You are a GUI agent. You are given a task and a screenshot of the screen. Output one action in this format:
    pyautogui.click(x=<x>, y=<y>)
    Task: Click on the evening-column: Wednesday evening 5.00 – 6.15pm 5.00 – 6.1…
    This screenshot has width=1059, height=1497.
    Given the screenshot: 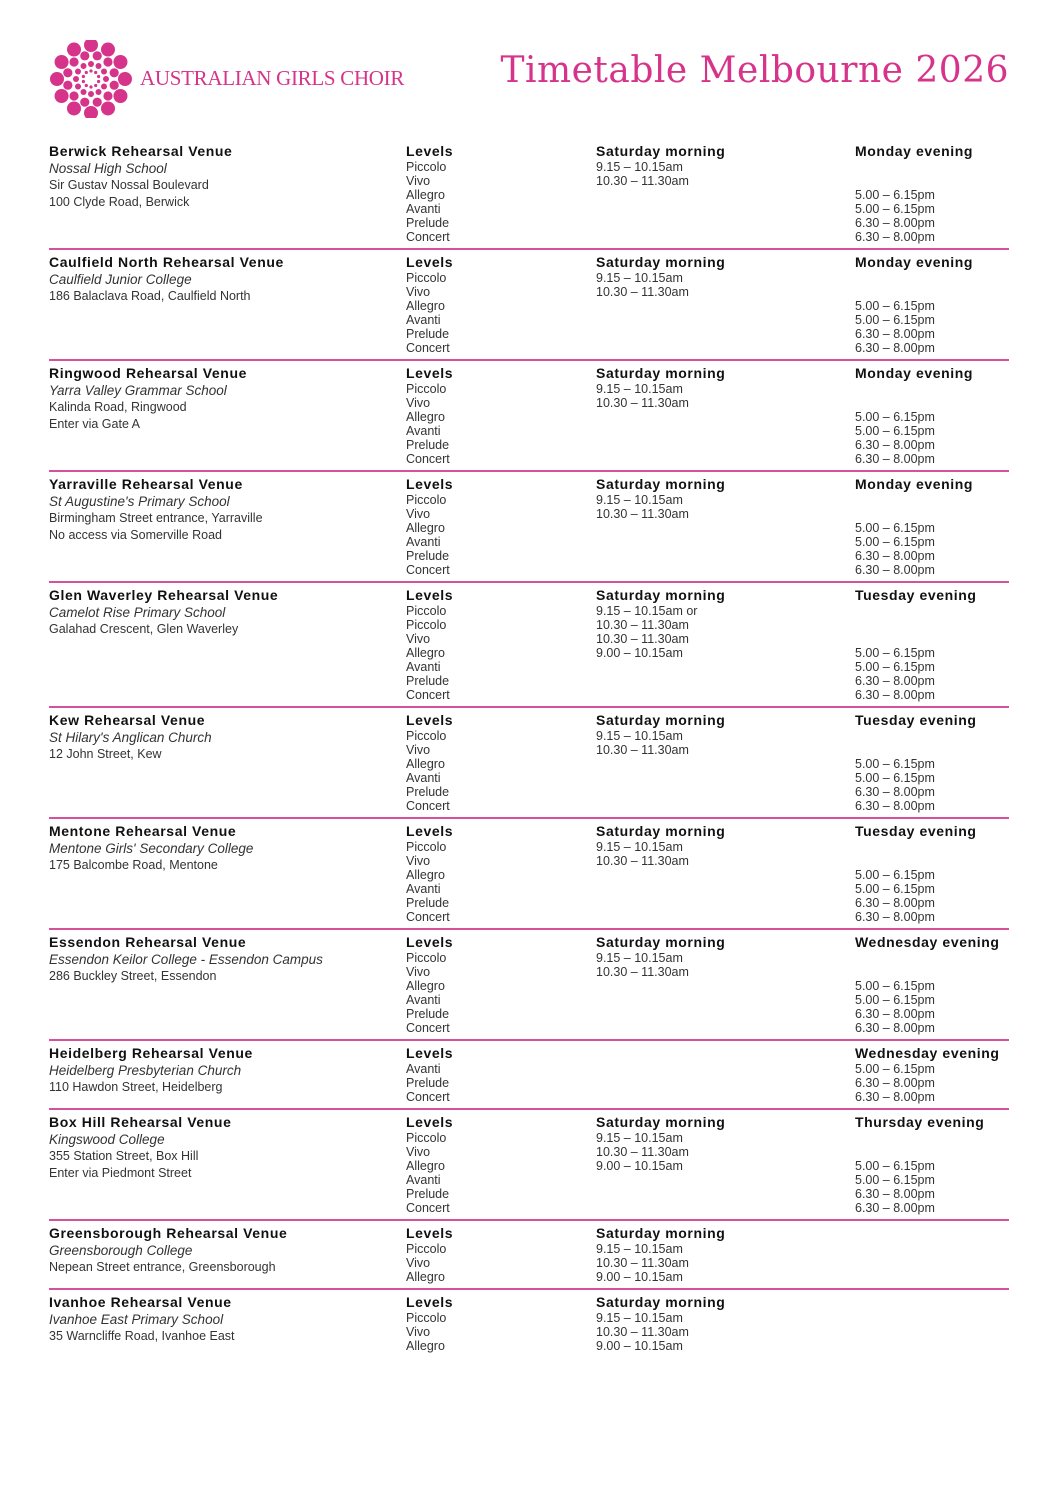 What is the action you would take?
    pyautogui.click(x=932, y=984)
    